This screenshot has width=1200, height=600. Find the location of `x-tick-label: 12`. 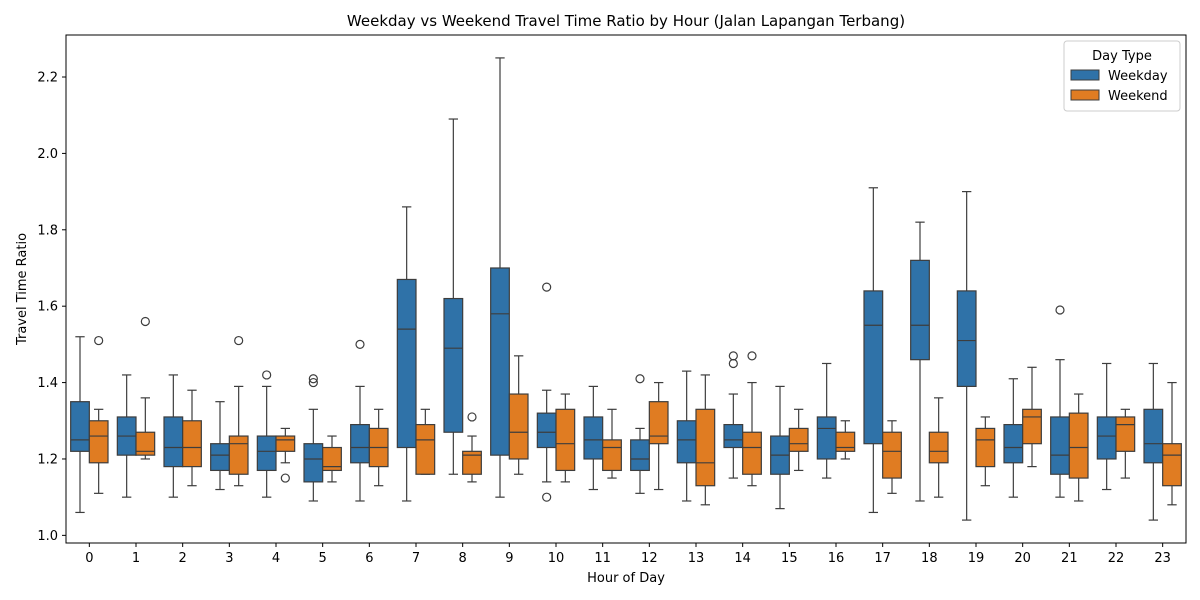

x-tick-label: 12 is located at coordinates (649, 558).